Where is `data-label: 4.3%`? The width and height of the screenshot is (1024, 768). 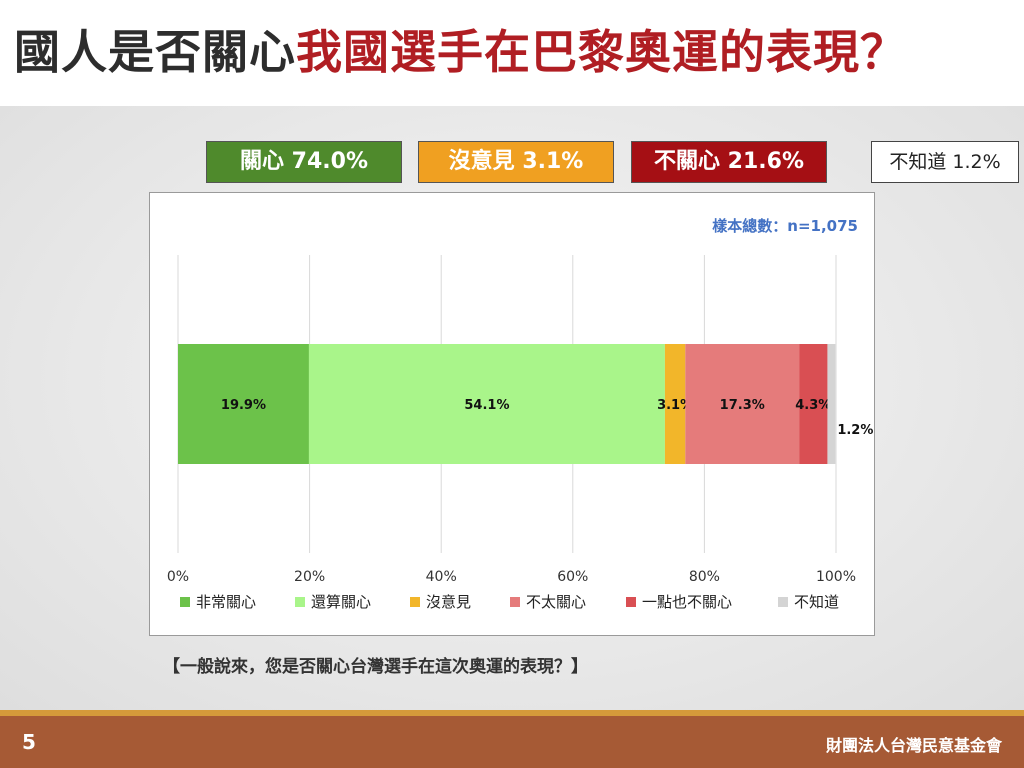 data-label: 4.3% is located at coordinates (813, 405).